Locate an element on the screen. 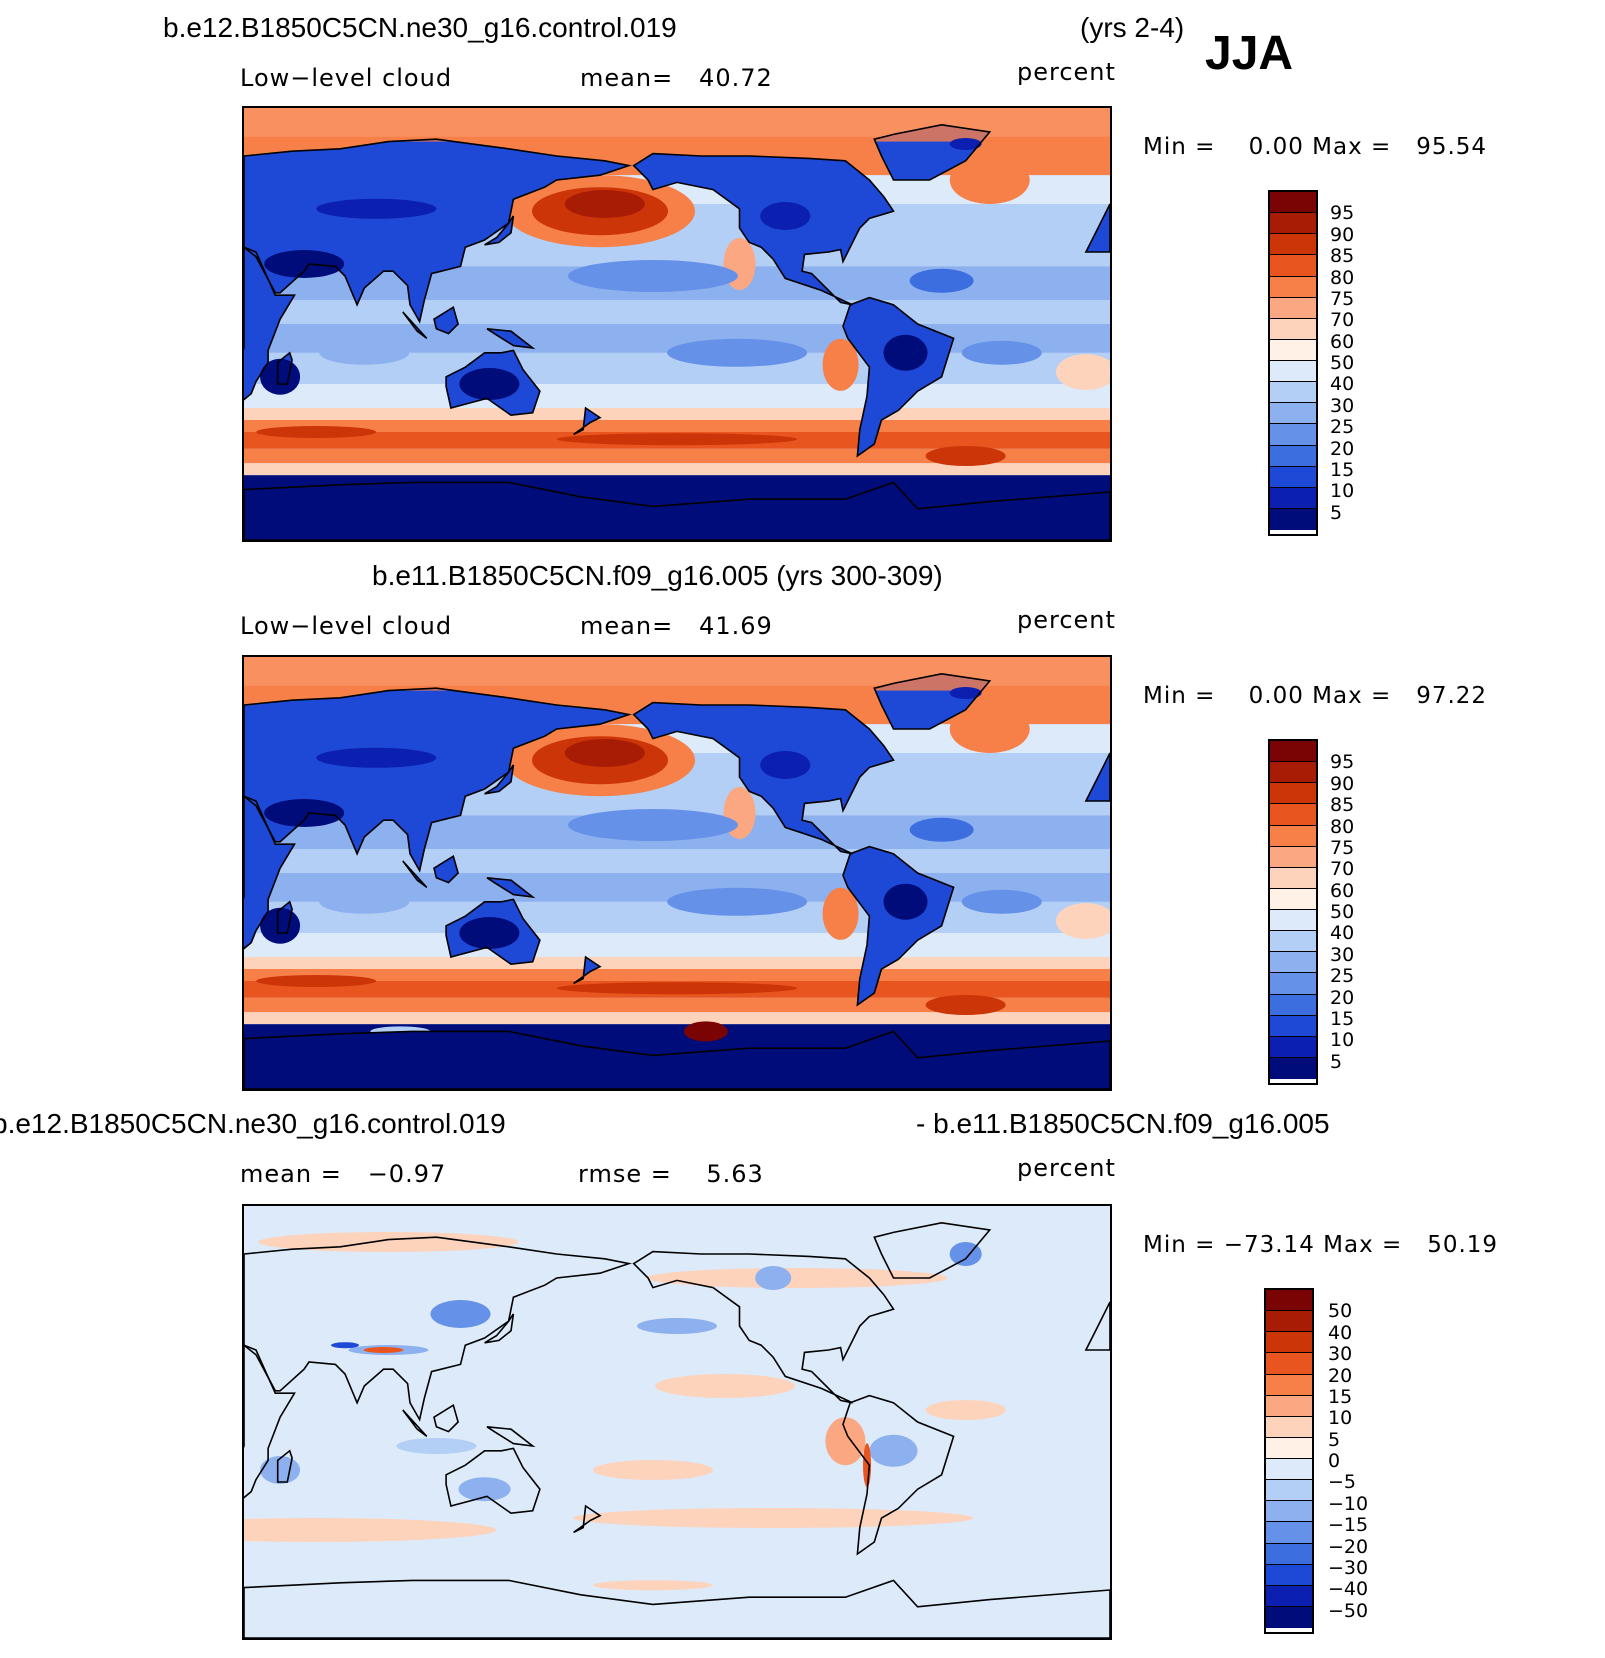  panel2-mean-label: mean= 41.69 is located at coordinates (676, 626).